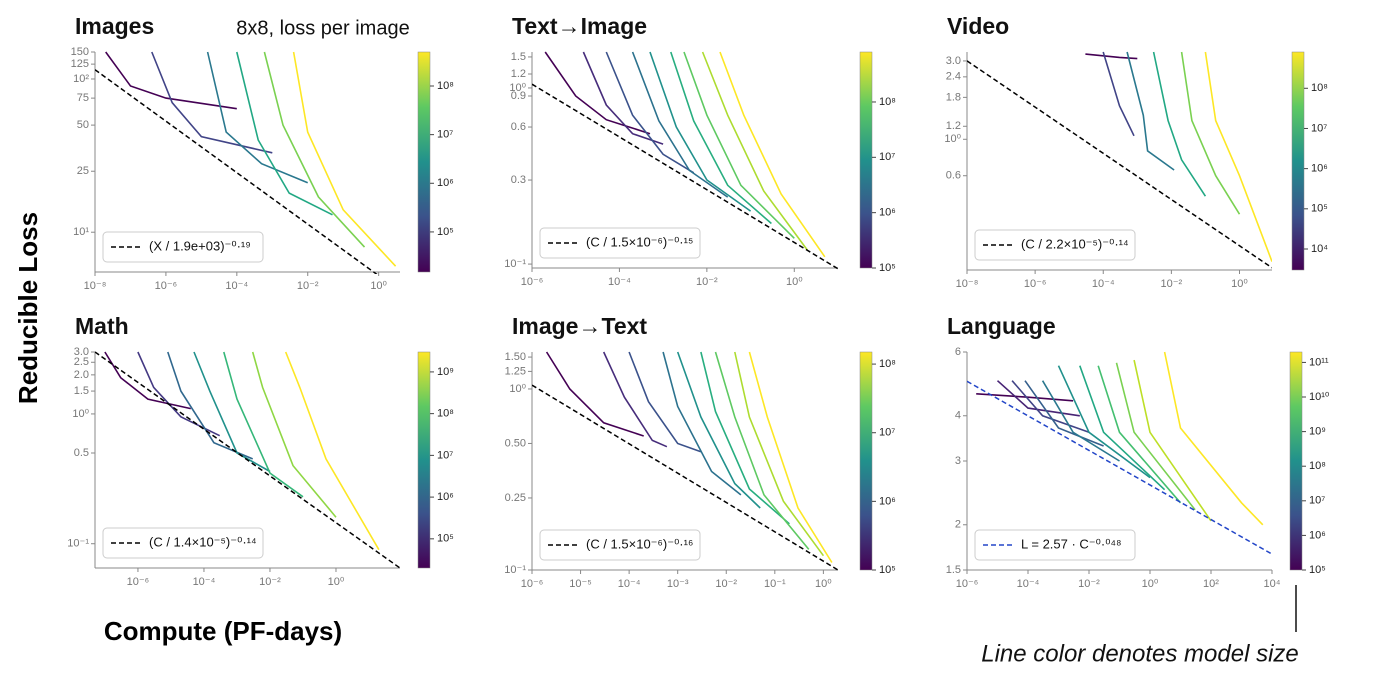 Image resolution: width=1400 pixels, height=685 pixels. Describe the element at coordinates (223, 631) in the screenshot. I see `x-axis-label: Compute (PF-days)` at that location.